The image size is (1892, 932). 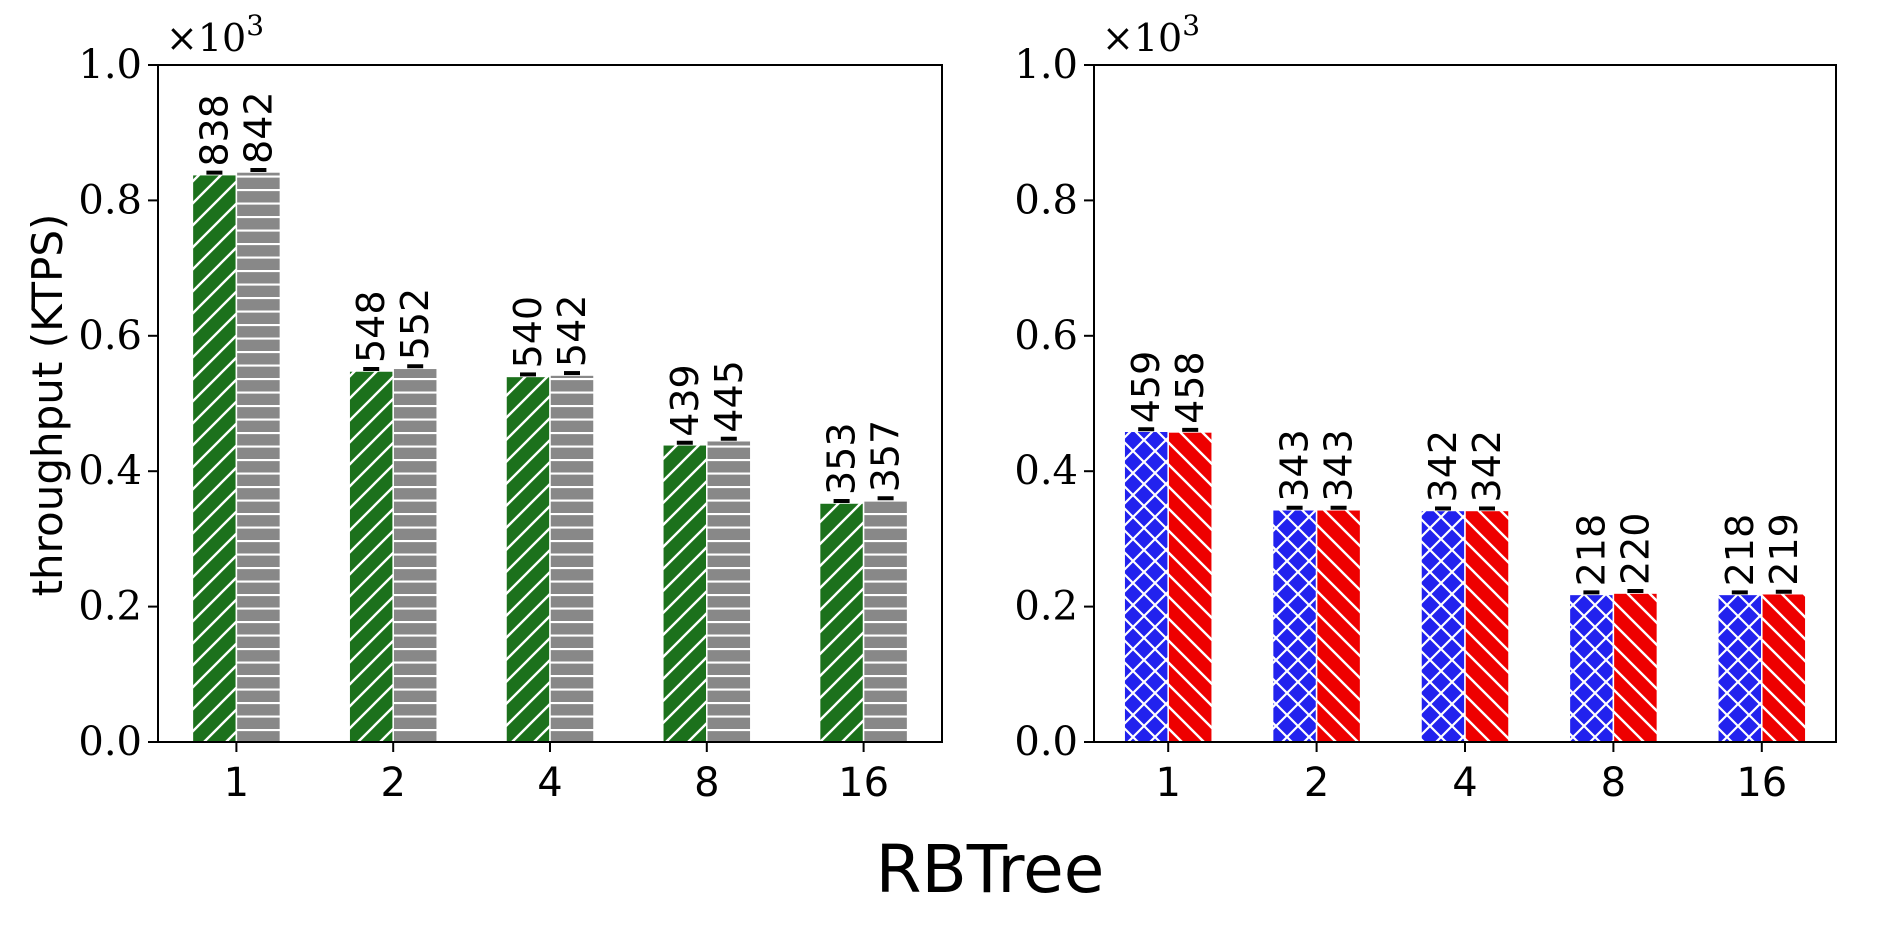 What do you see at coordinates (886, 456) in the screenshot?
I see `data-label: 357` at bounding box center [886, 456].